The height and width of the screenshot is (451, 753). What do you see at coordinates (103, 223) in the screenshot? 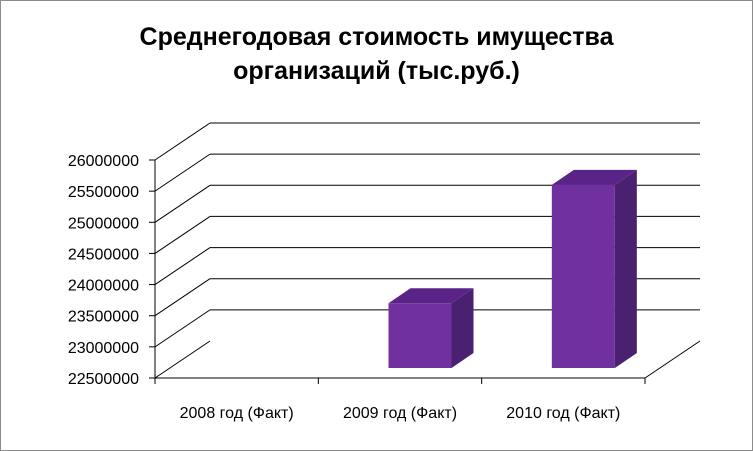
I see `y-tick-label: 25000000` at bounding box center [103, 223].